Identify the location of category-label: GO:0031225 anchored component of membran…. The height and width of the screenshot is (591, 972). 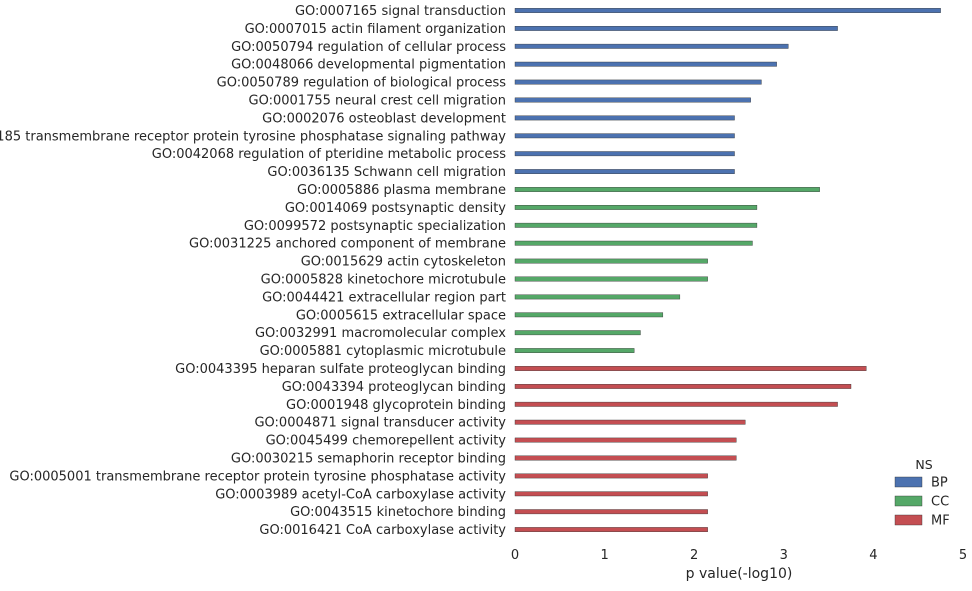
(347, 244).